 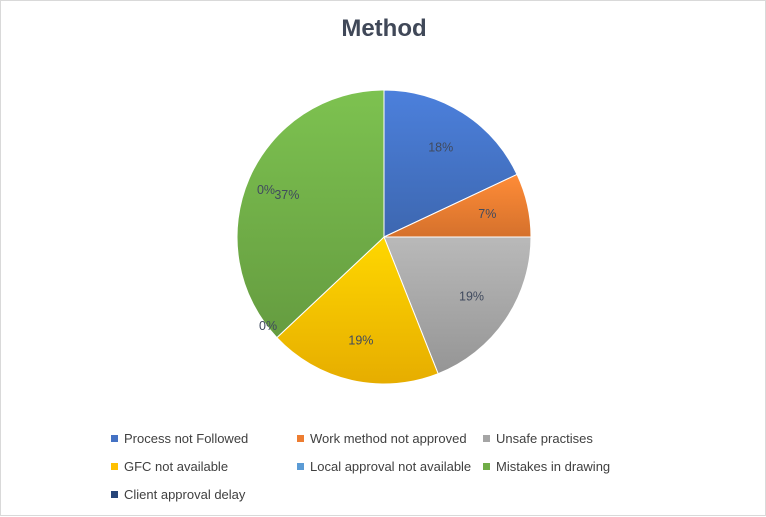 I want to click on legend-item-client-approval-delay: Client approval delay, so click(x=204, y=494).